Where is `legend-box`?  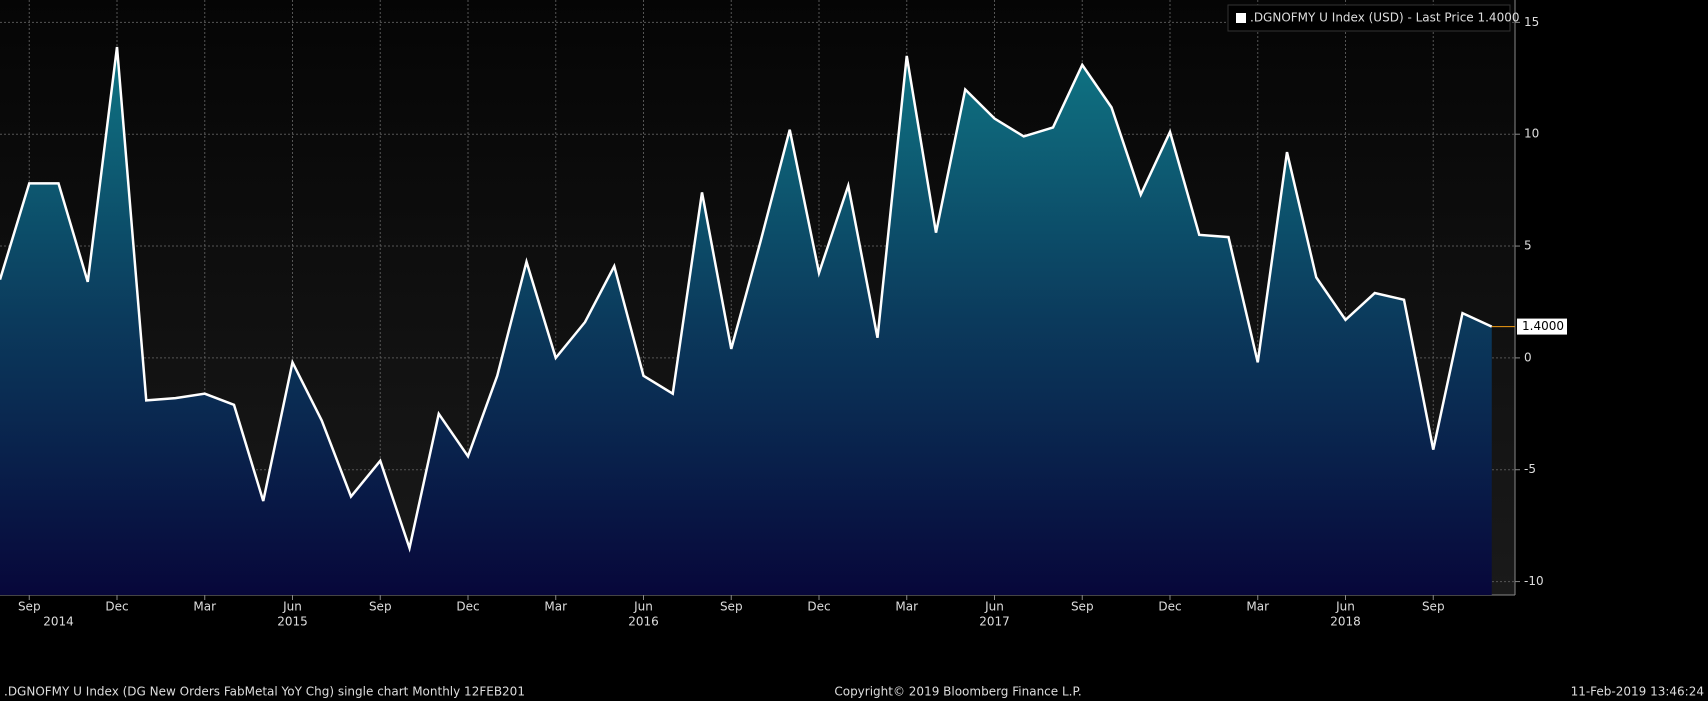 legend-box is located at coordinates (1369, 18).